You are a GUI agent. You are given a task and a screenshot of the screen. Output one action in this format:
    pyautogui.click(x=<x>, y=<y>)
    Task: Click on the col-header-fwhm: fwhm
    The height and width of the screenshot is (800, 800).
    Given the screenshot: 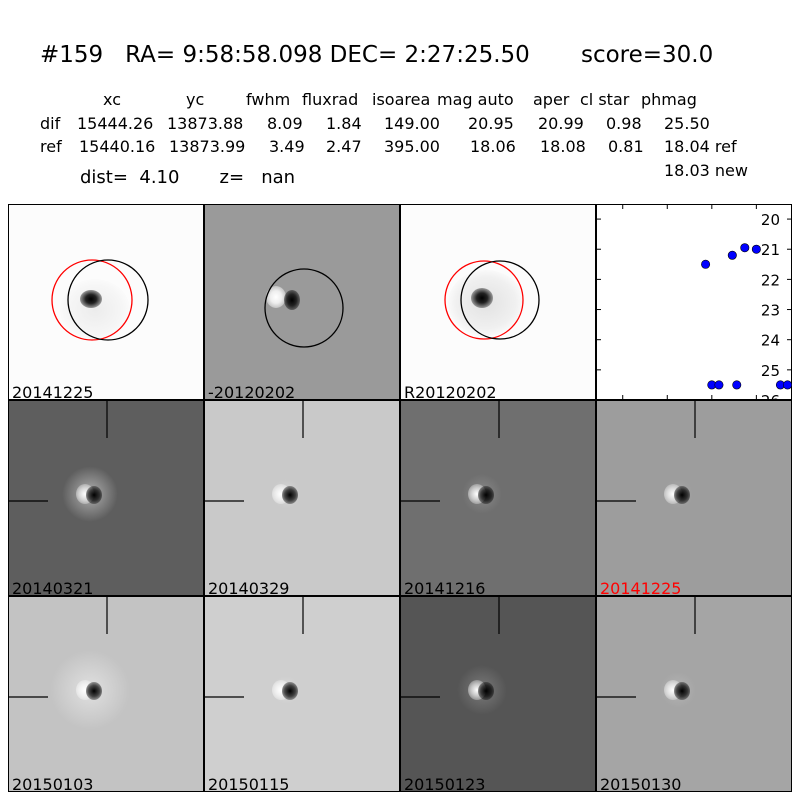 What is the action you would take?
    pyautogui.click(x=268, y=99)
    